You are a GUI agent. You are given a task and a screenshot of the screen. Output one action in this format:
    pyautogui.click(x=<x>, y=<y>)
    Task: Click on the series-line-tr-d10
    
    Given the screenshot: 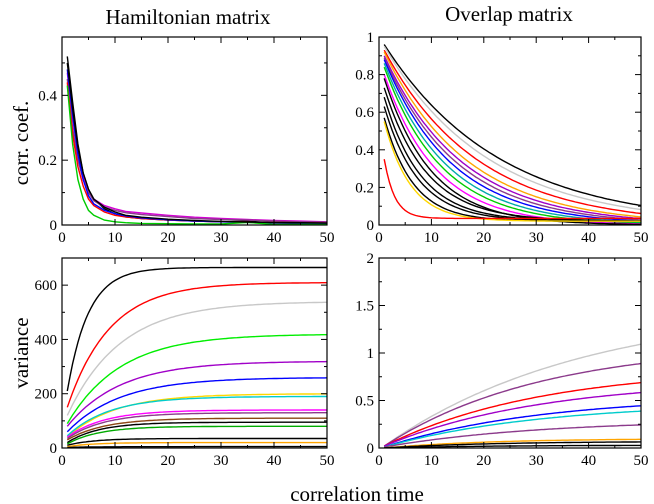 What is the action you would take?
    pyautogui.click(x=512, y=149)
    